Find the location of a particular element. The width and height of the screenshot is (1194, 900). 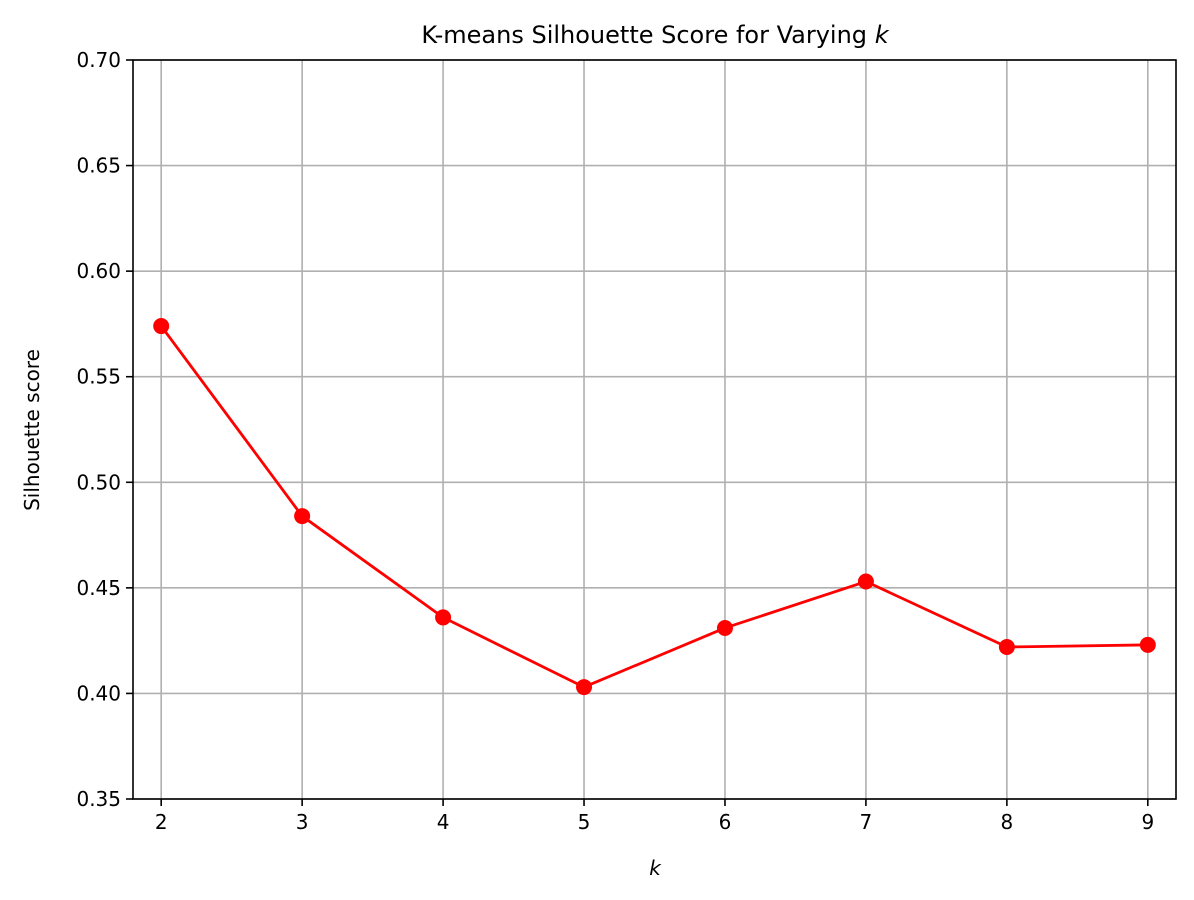

x-axis-ticks: 2 3 4 5 6 7 8 9 is located at coordinates (654, 816).